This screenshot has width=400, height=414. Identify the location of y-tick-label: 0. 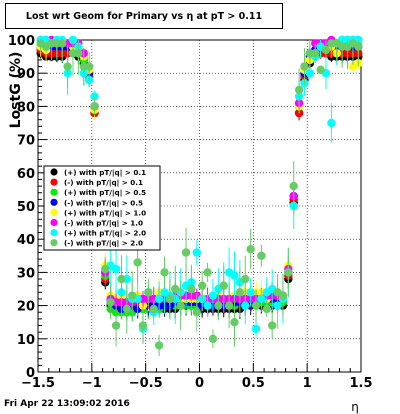
(30, 373).